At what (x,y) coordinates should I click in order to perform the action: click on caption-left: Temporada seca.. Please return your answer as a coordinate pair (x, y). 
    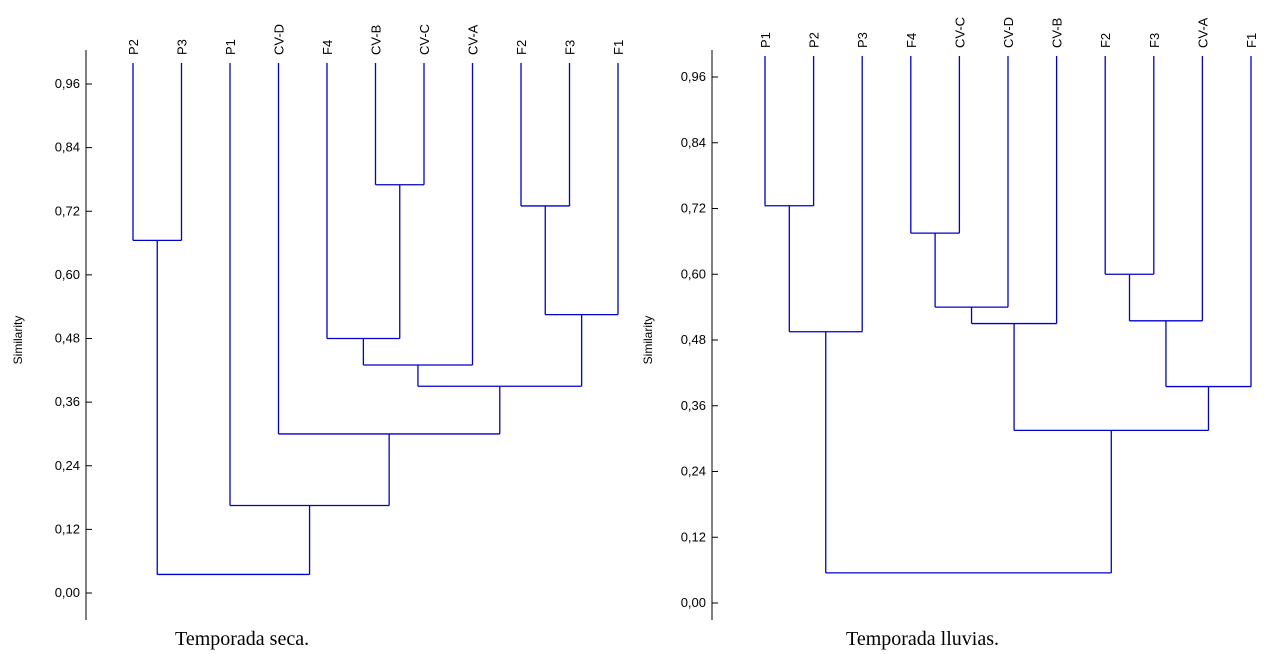
    Looking at the image, I should click on (242, 639).